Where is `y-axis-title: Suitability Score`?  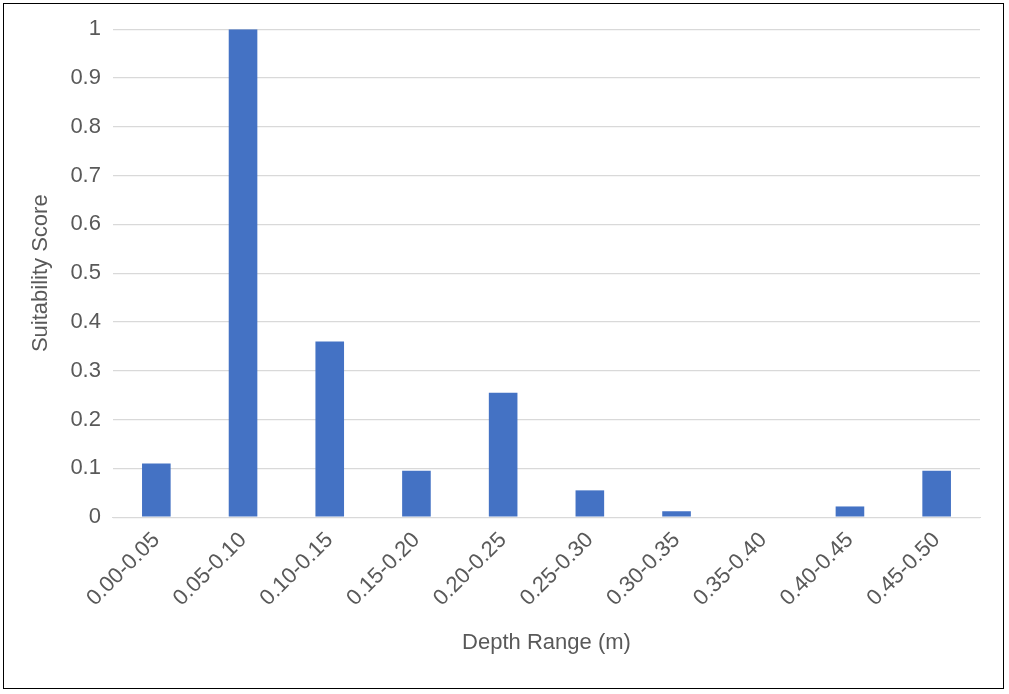
y-axis-title: Suitability Score is located at coordinates (40, 273).